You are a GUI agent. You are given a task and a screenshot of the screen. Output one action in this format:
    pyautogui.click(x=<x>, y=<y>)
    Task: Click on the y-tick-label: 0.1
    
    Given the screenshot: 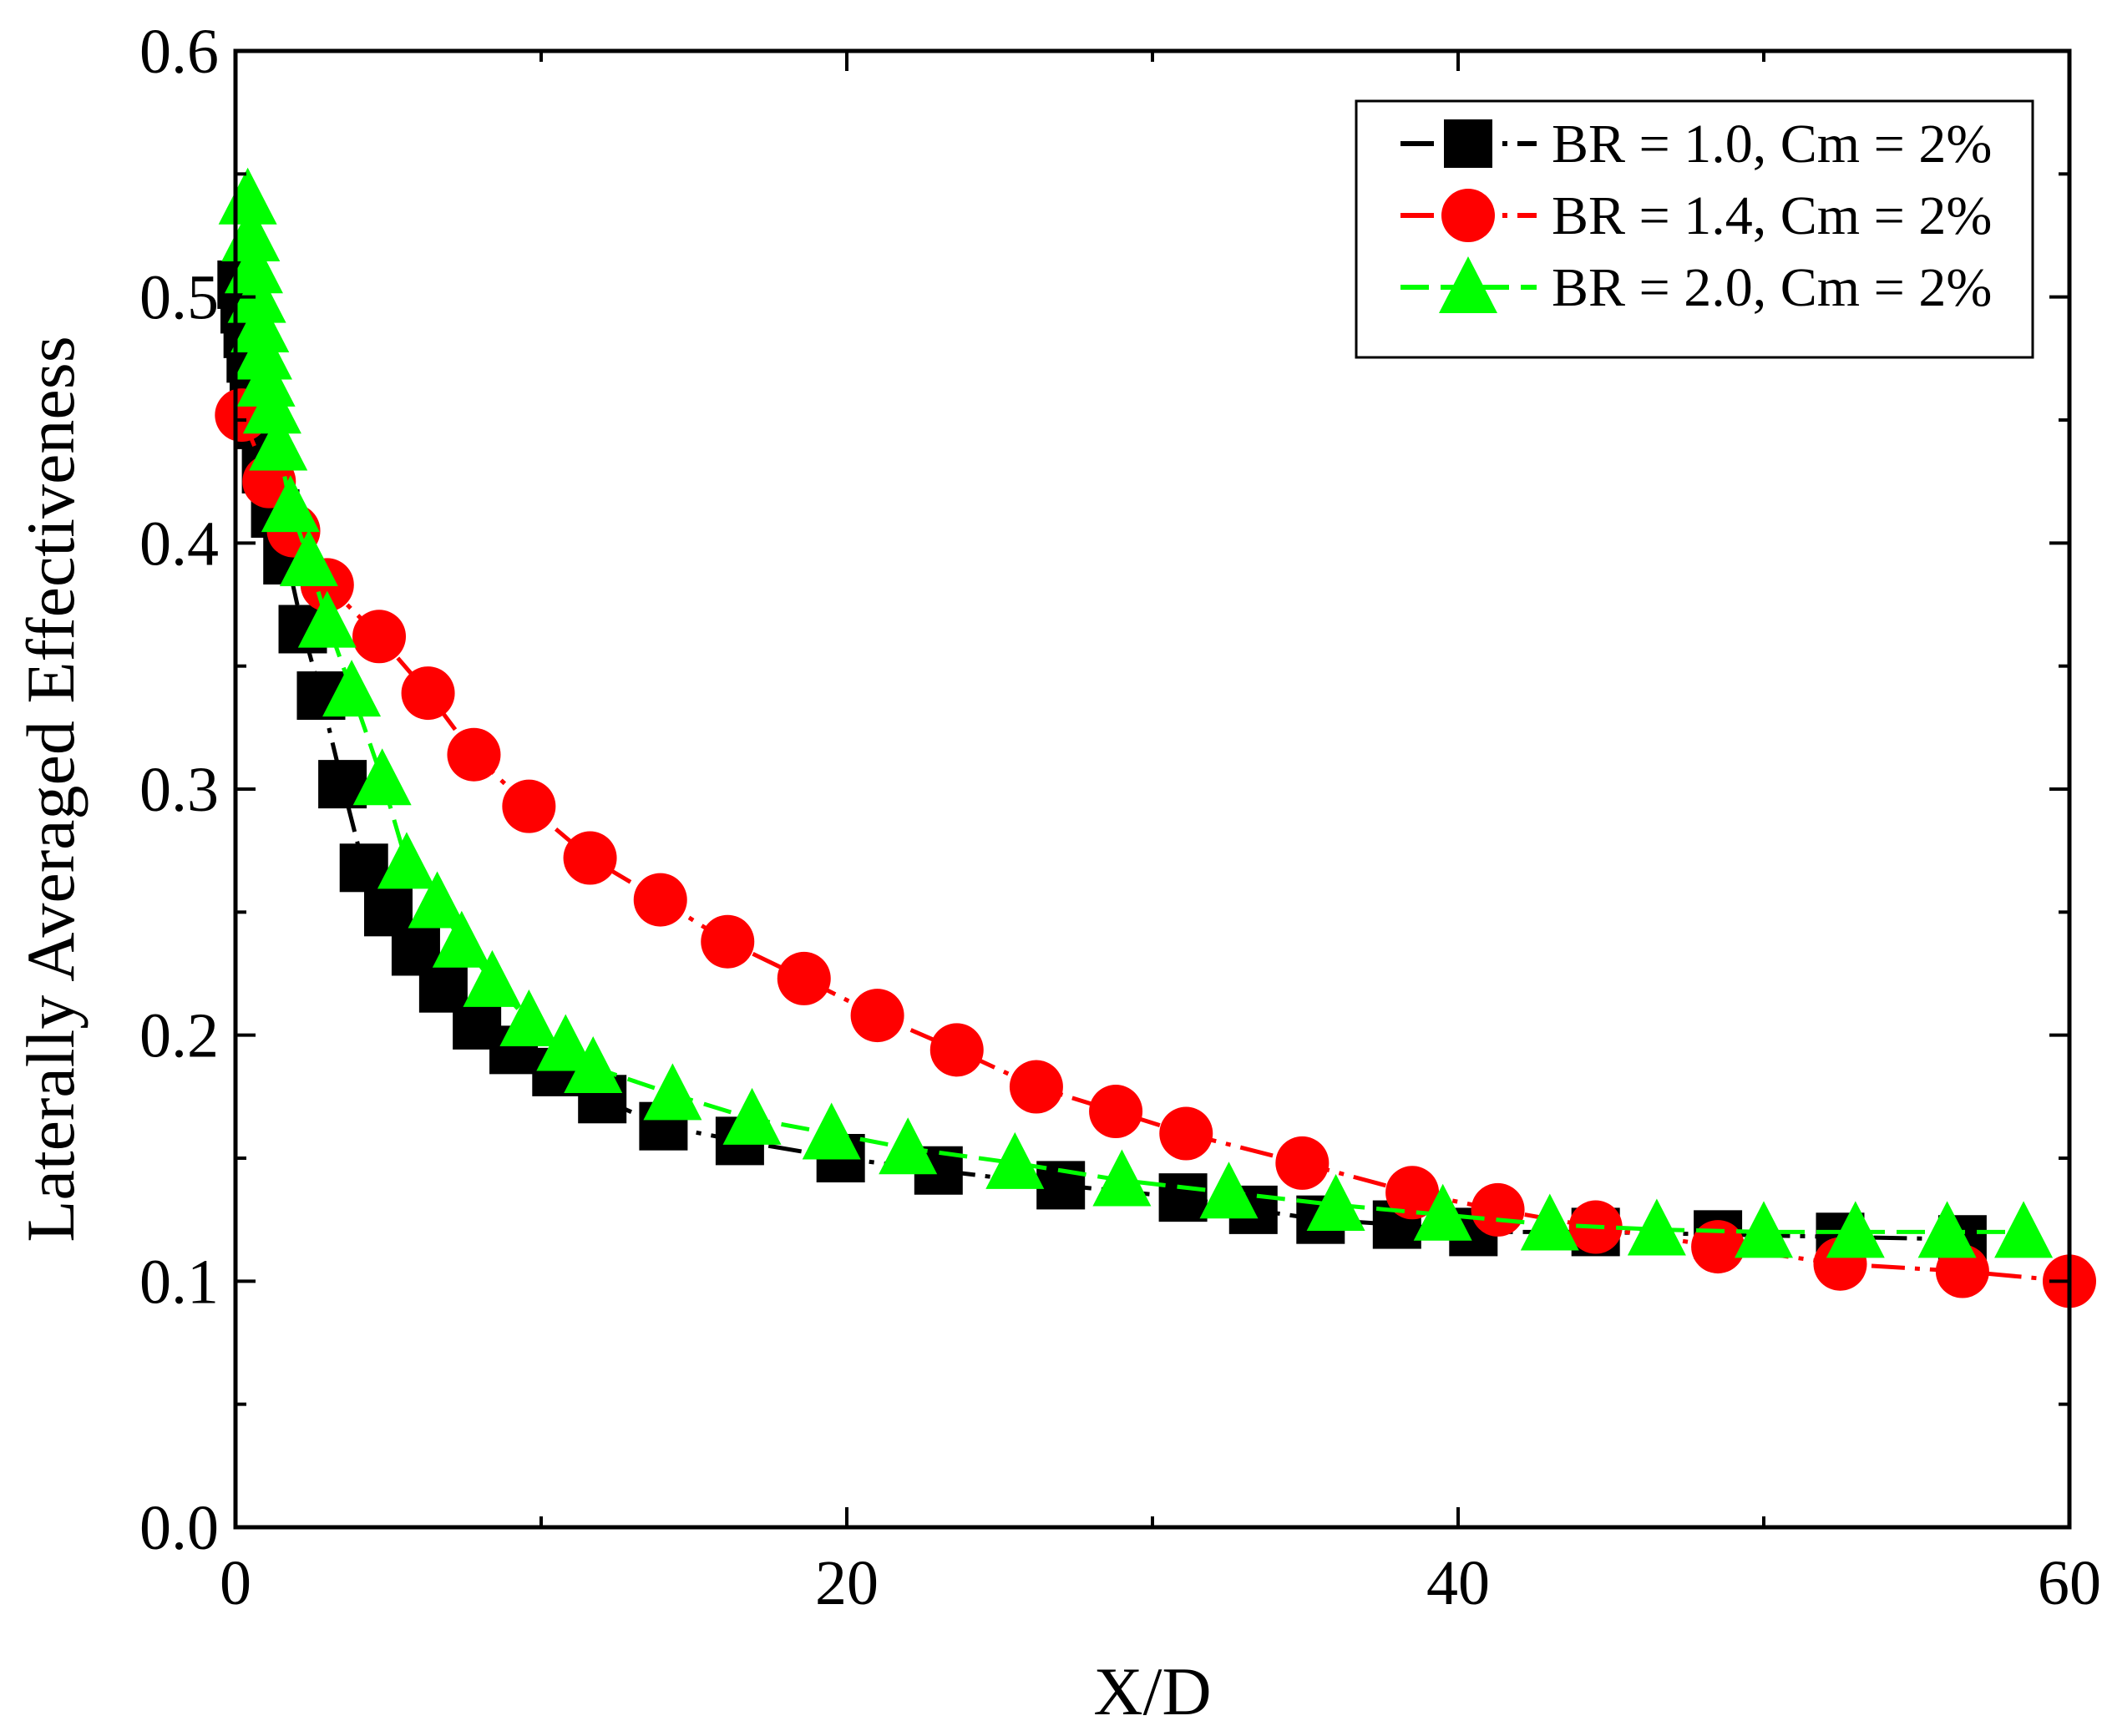 What is the action you would take?
    pyautogui.click(x=179, y=1282)
    